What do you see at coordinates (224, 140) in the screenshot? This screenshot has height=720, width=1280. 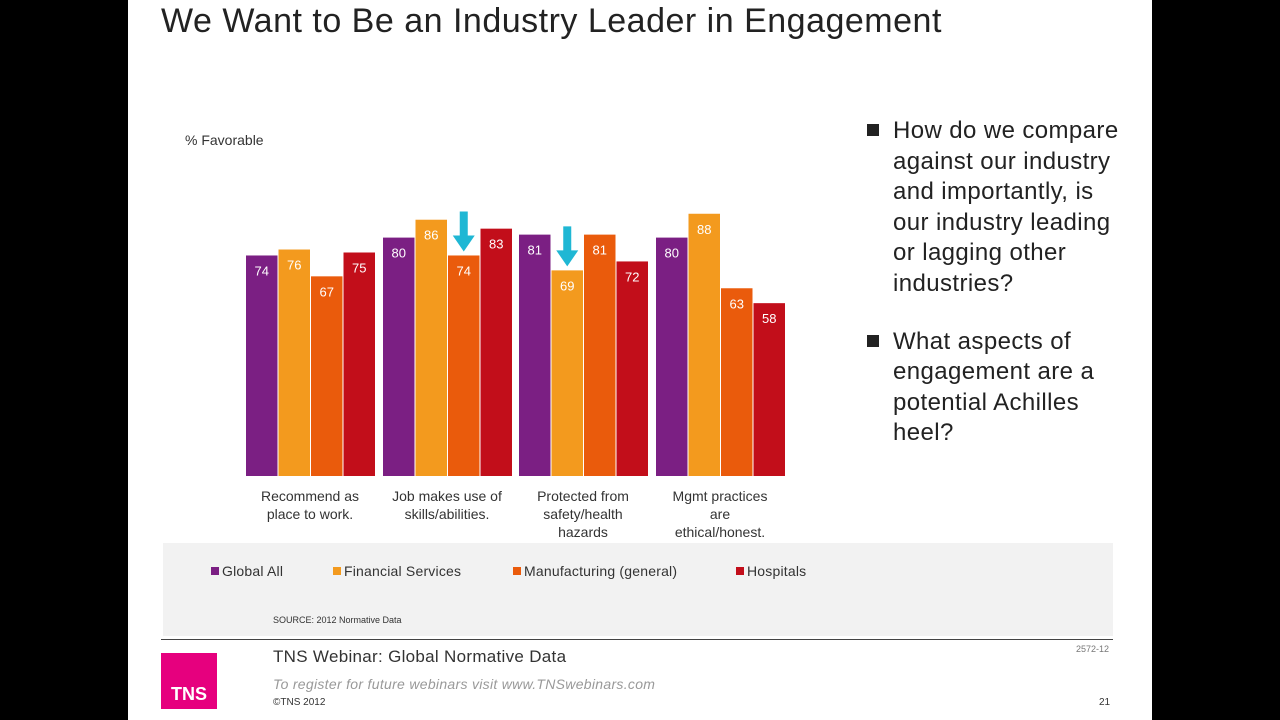 I see `y-axis-label: % Favorable` at bounding box center [224, 140].